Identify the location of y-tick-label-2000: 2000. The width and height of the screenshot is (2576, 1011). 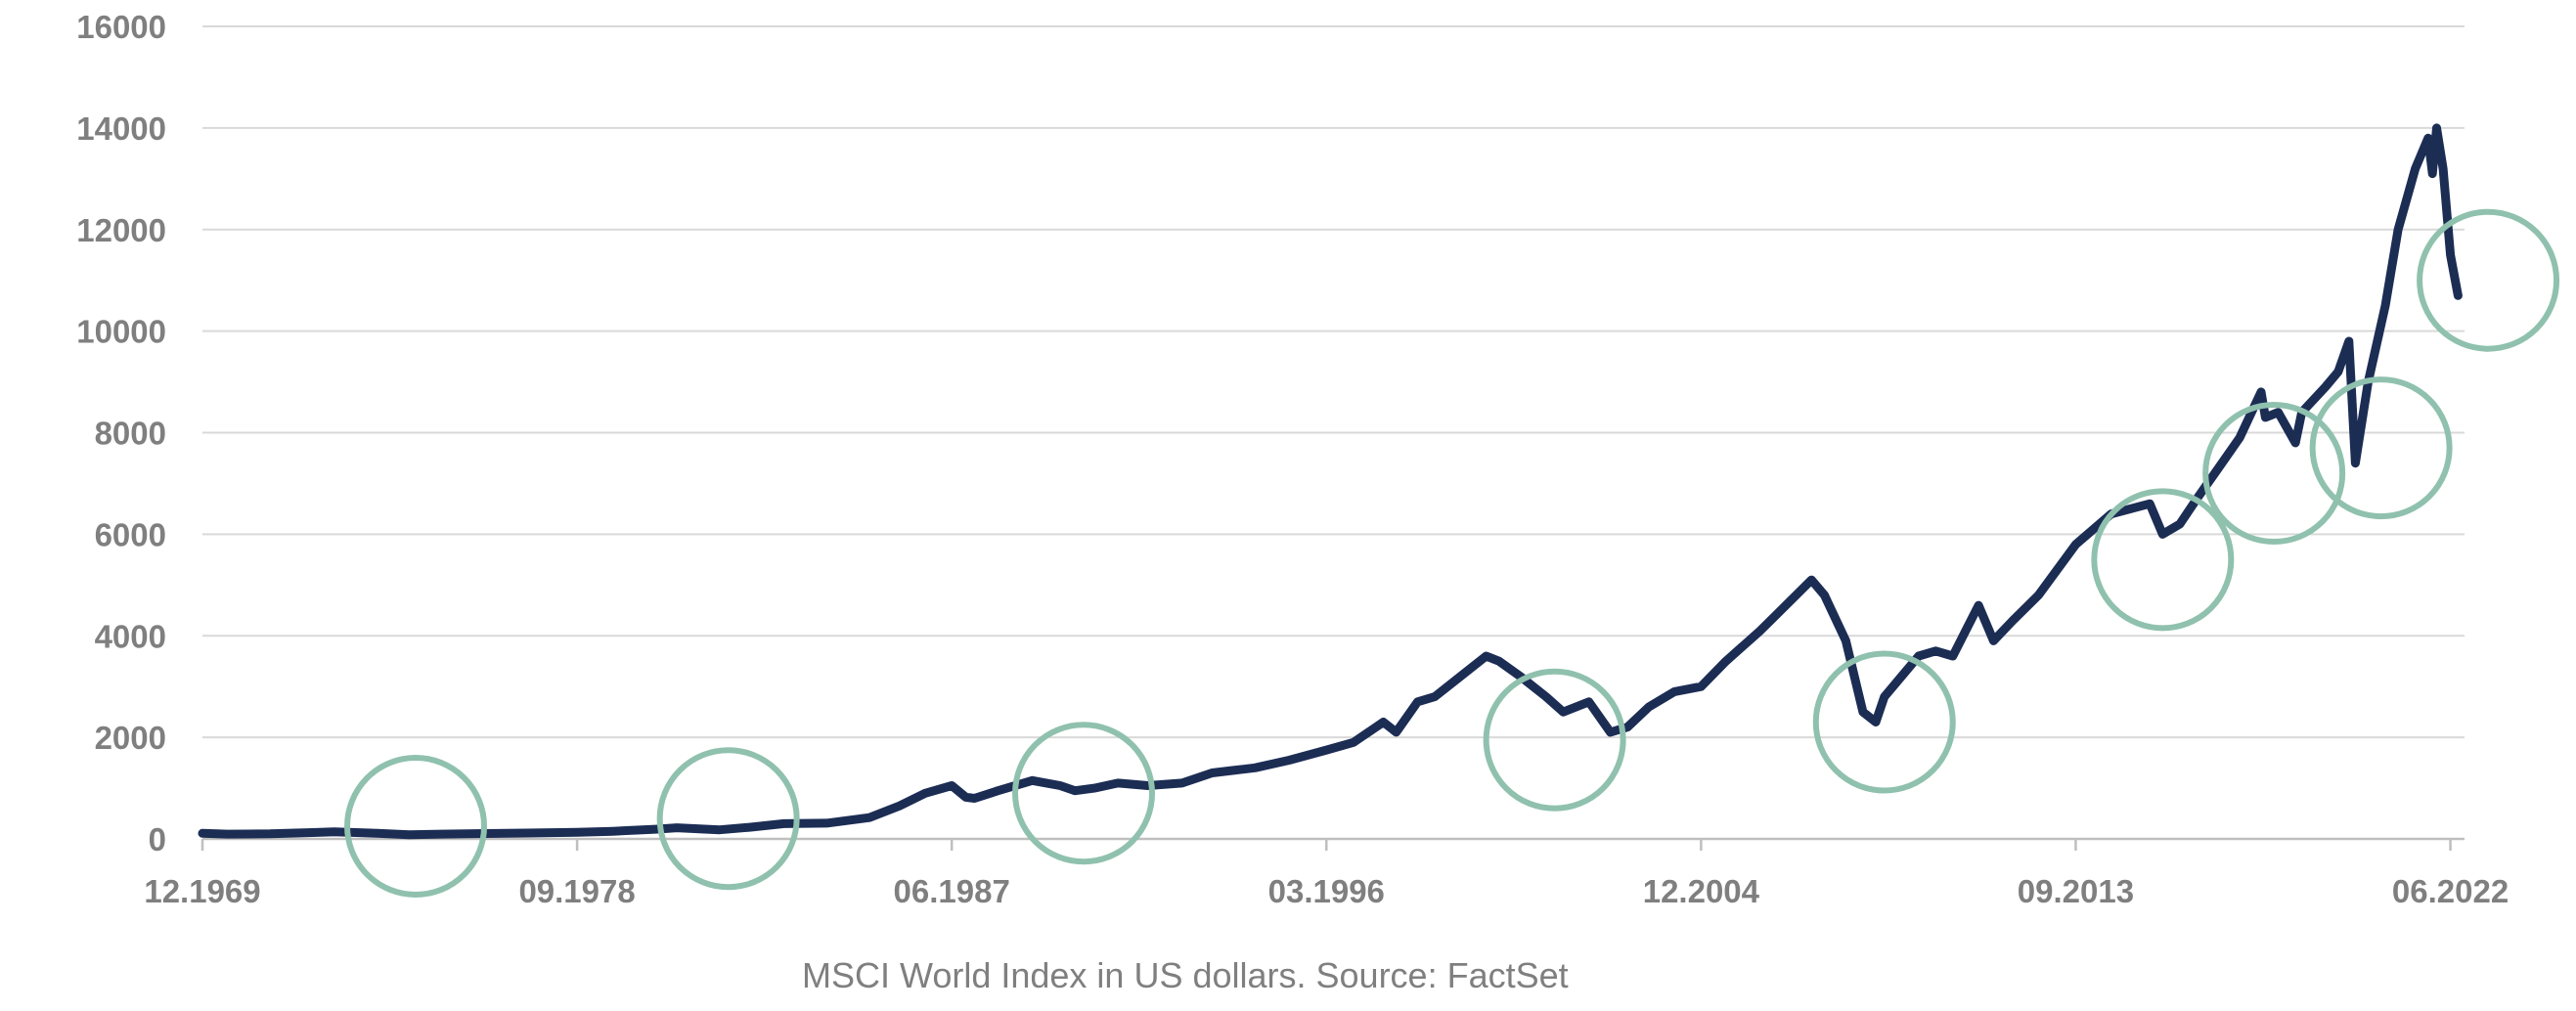
(131, 738).